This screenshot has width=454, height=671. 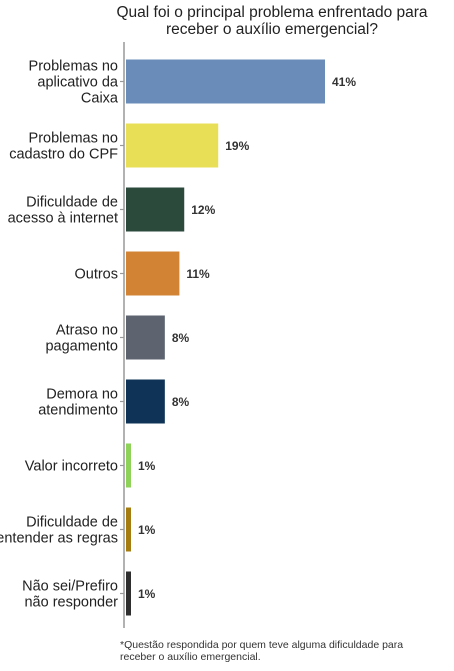 What do you see at coordinates (78, 403) in the screenshot?
I see `category-label: Demora no atendimento` at bounding box center [78, 403].